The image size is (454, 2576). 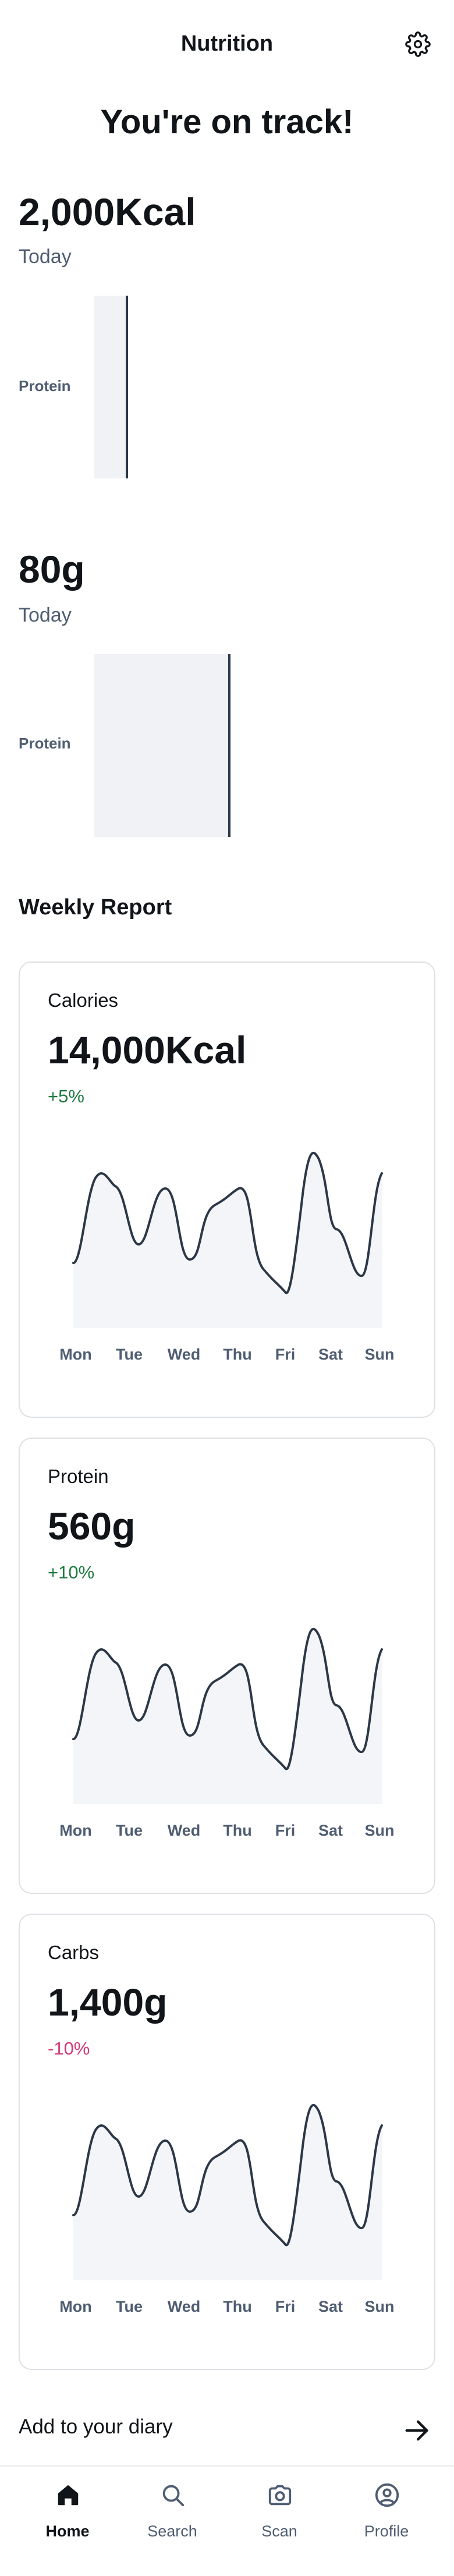 What do you see at coordinates (69, 2049) in the screenshot?
I see `card-change: -10%` at bounding box center [69, 2049].